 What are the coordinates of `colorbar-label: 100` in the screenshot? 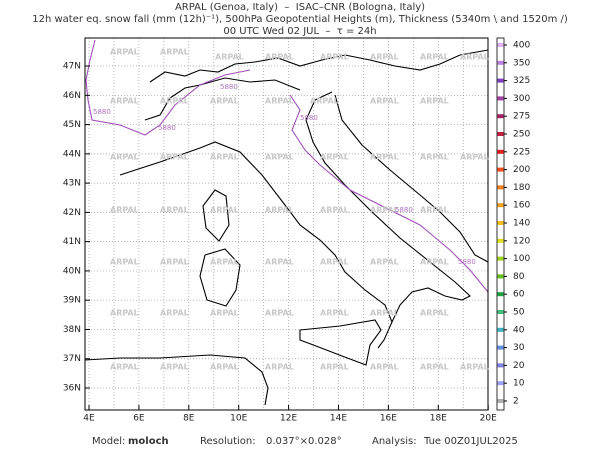 It's located at (521, 259).